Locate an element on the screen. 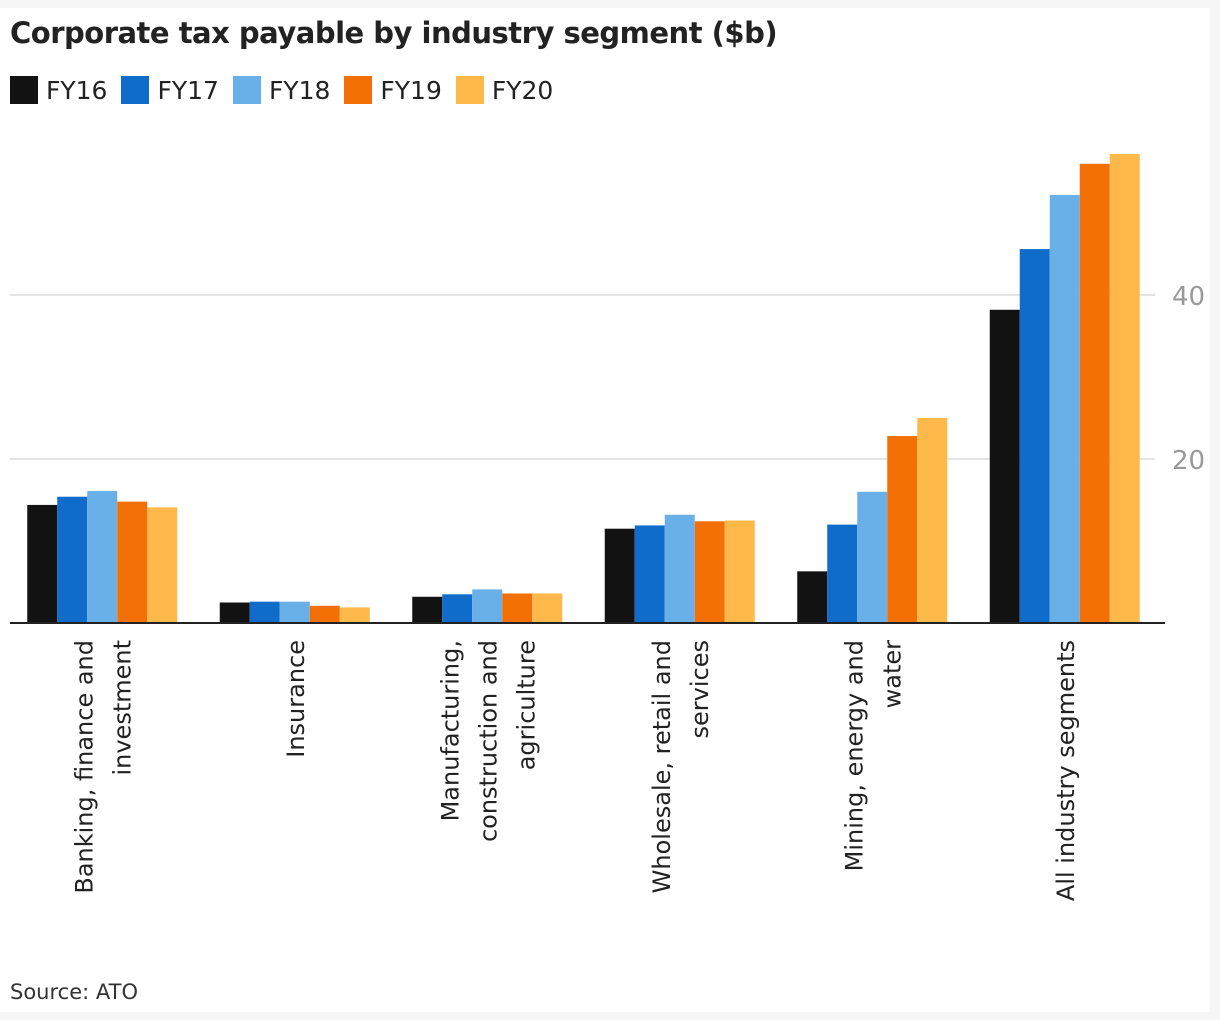  legend-label: FY20 is located at coordinates (522, 90).